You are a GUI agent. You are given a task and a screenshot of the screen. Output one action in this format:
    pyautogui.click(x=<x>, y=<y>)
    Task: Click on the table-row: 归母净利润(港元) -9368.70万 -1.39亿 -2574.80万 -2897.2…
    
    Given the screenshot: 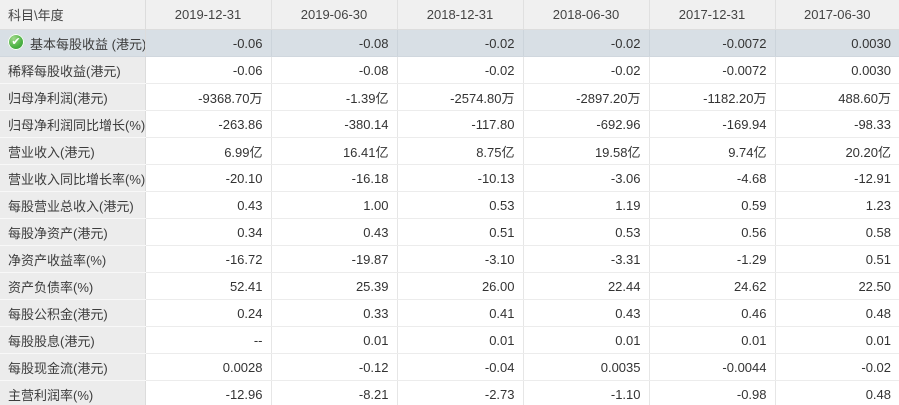 What is the action you would take?
    pyautogui.click(x=449, y=97)
    